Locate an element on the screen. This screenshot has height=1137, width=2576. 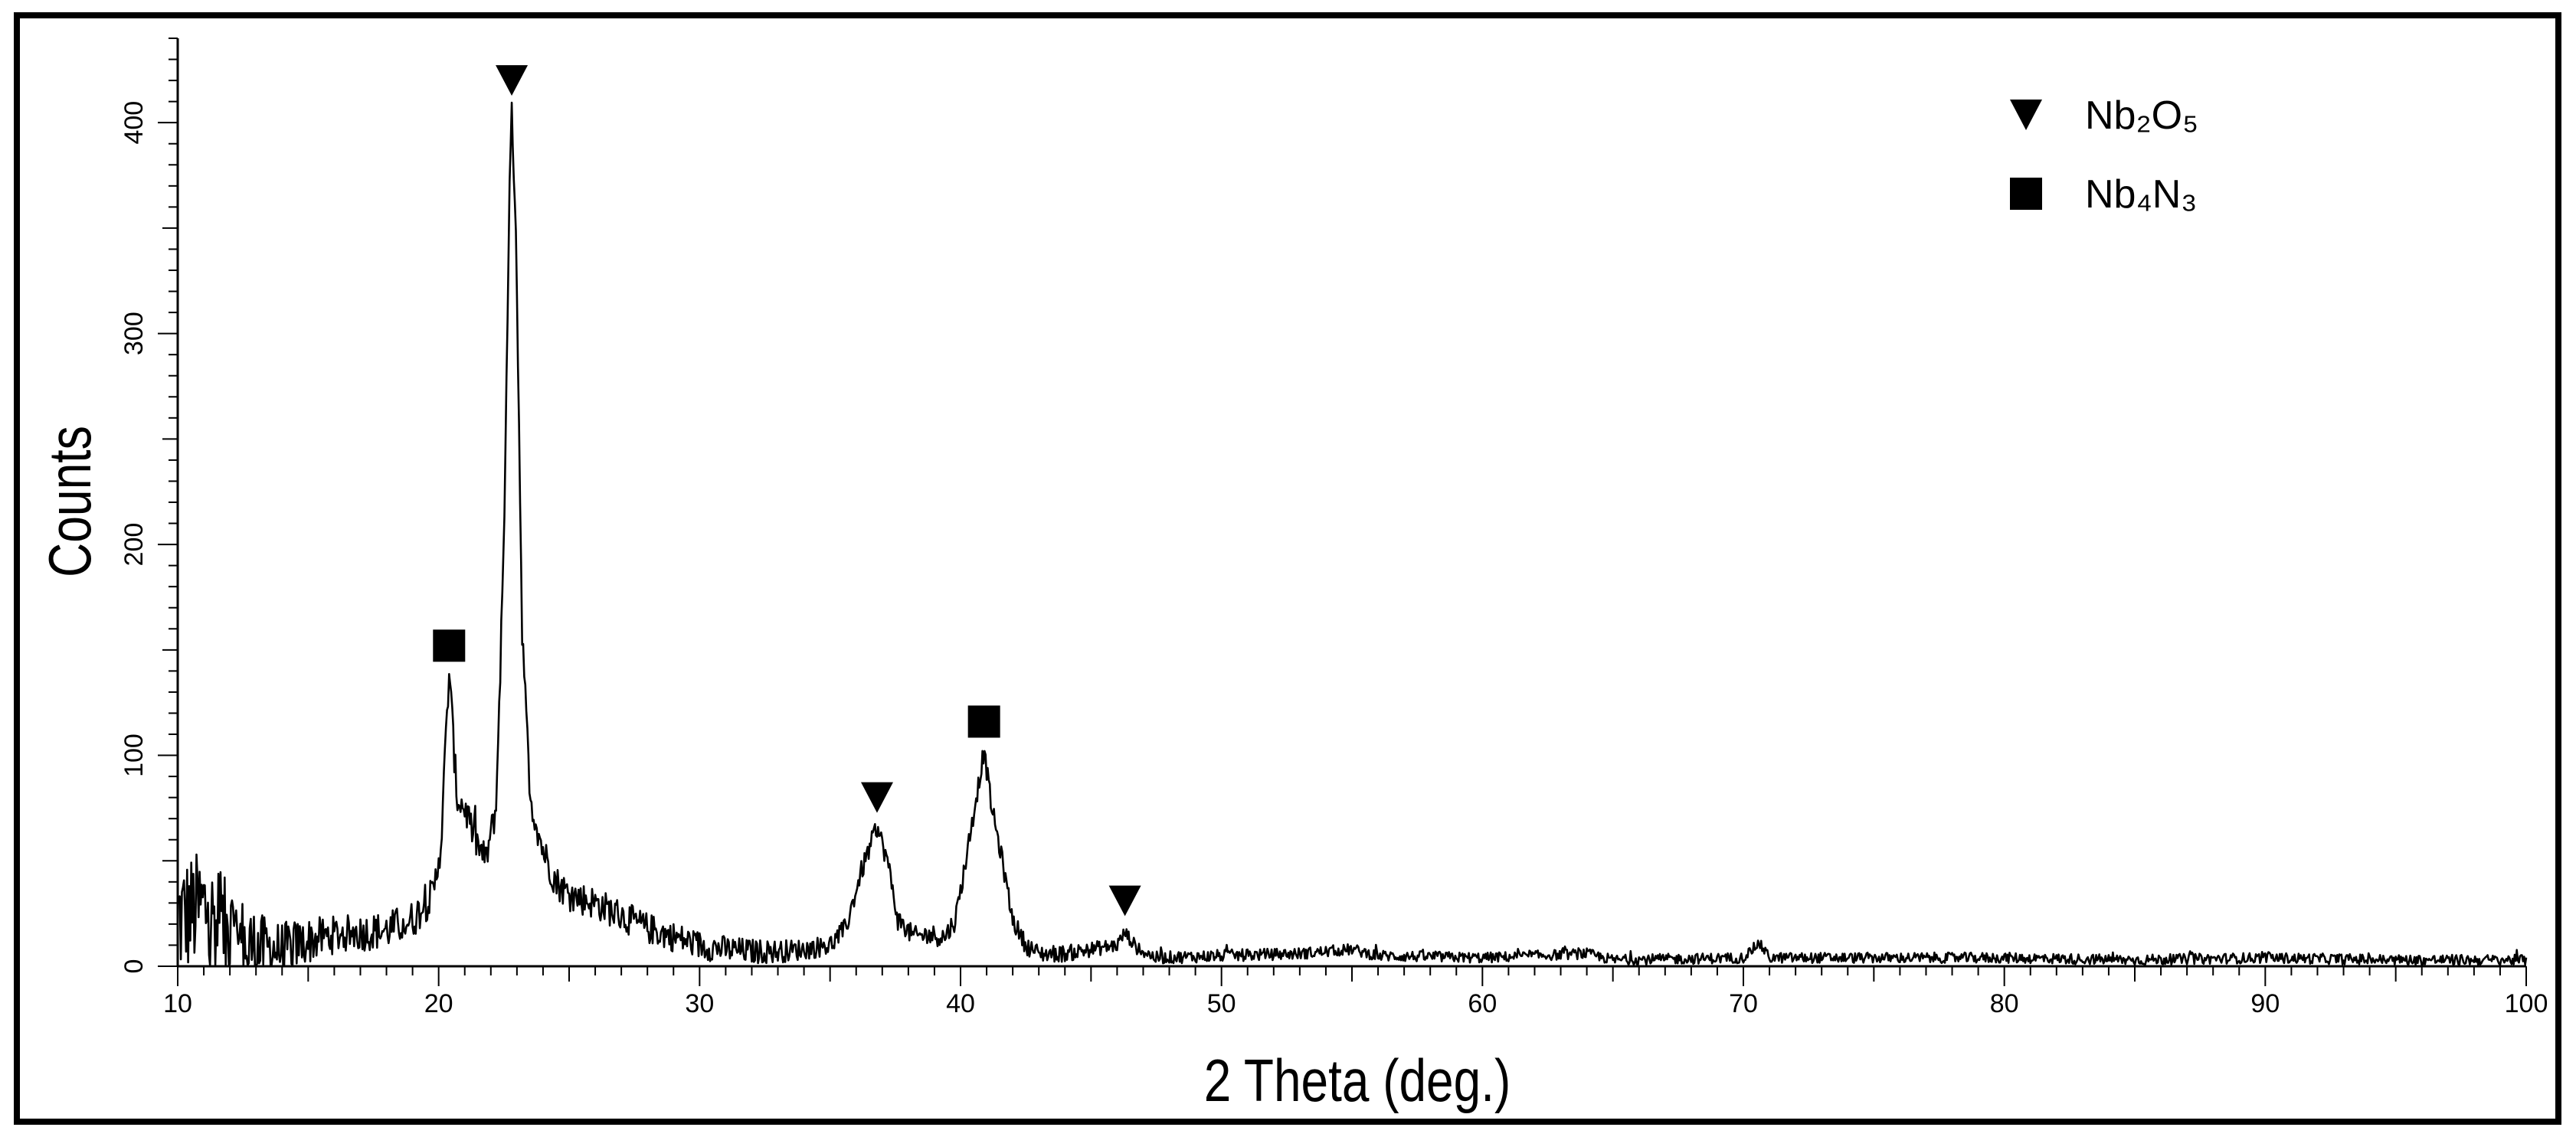
x-tick-label: 80 is located at coordinates (2004, 1004).